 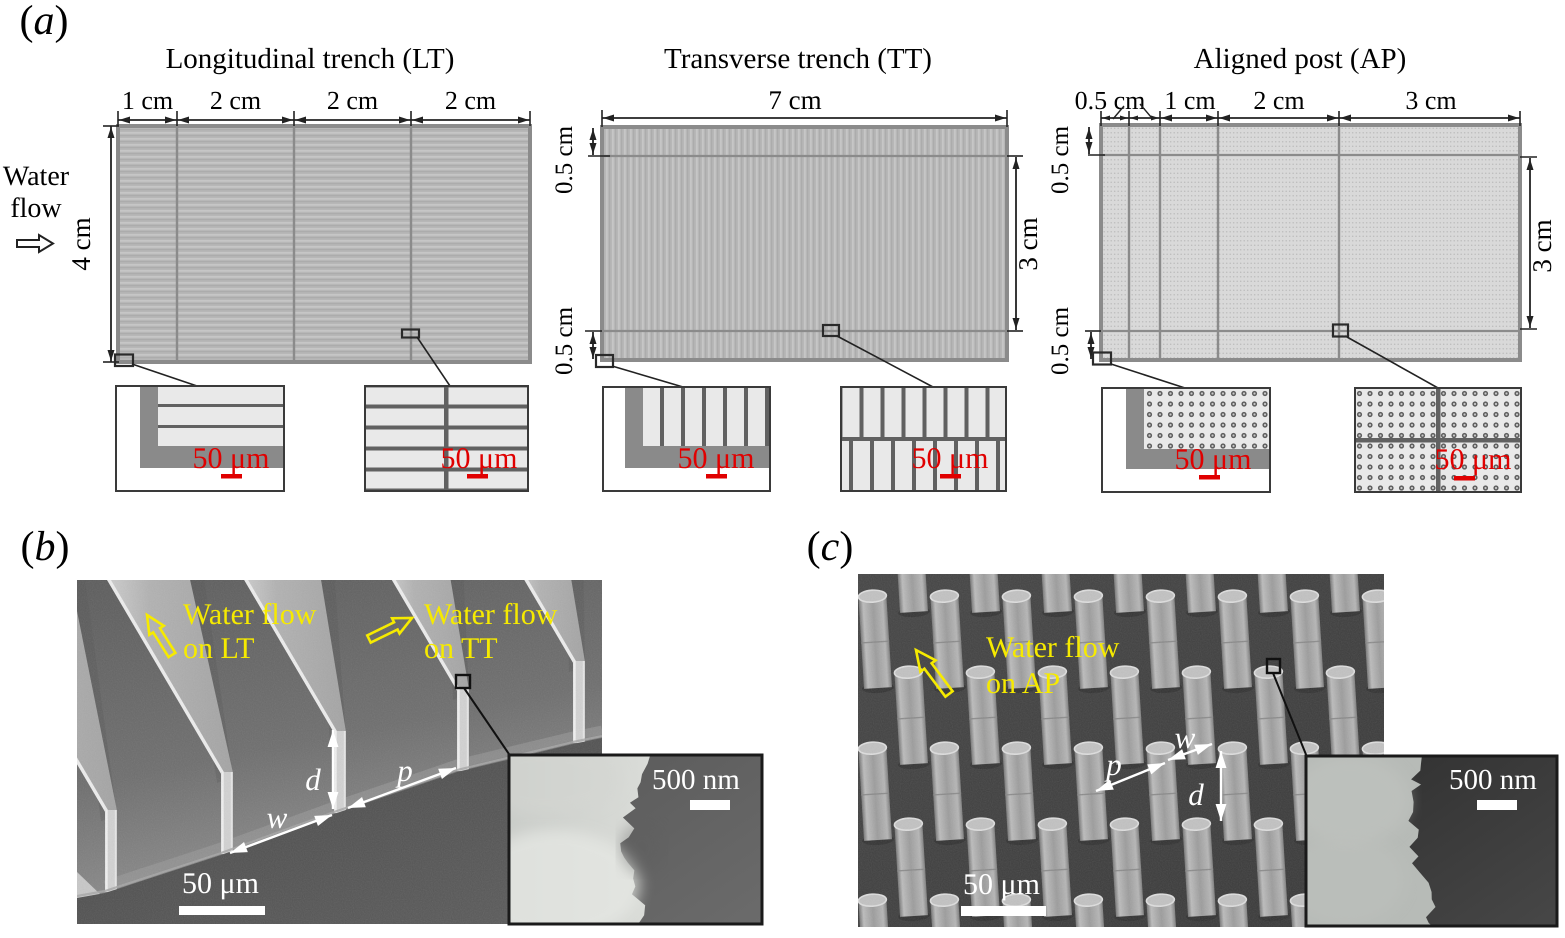 What do you see at coordinates (1023, 683) in the screenshot?
I see `svg-text: on AP` at bounding box center [1023, 683].